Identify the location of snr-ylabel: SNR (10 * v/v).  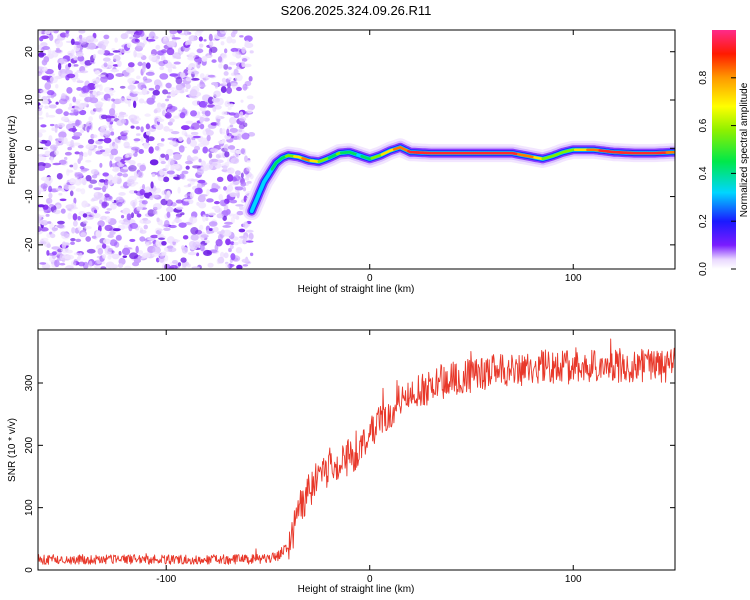
(12, 450).